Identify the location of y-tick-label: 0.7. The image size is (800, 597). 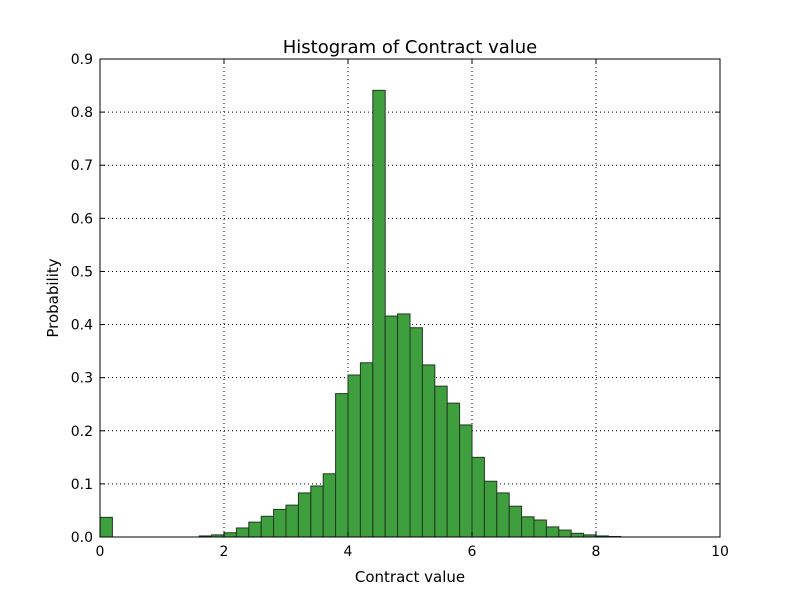
(82, 166).